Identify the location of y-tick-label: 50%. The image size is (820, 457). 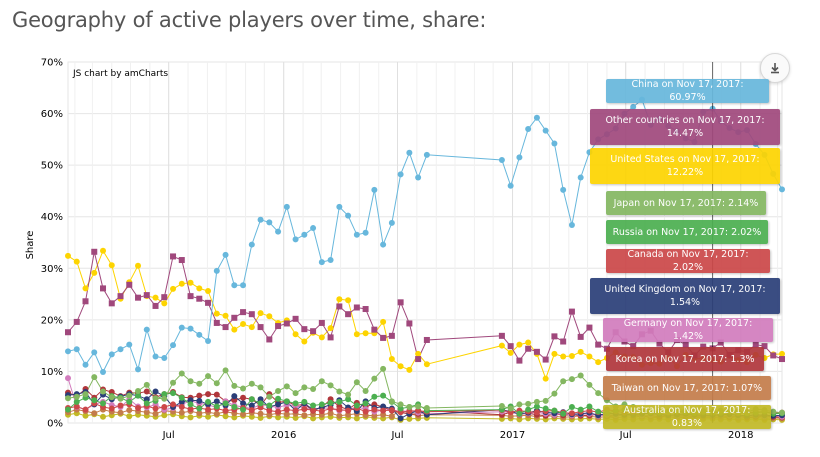
(52, 166).